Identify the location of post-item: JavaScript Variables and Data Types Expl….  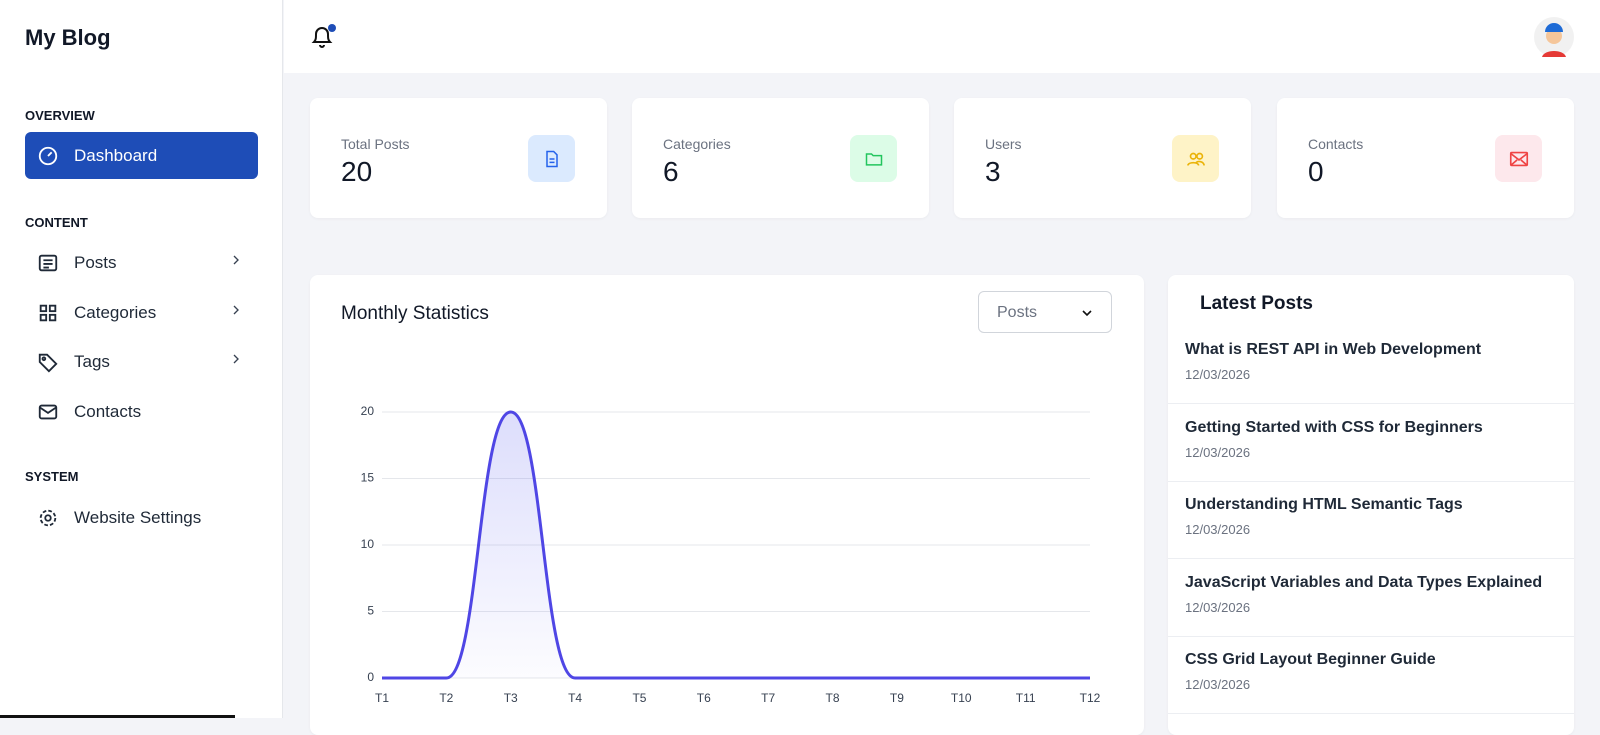
(1371, 598).